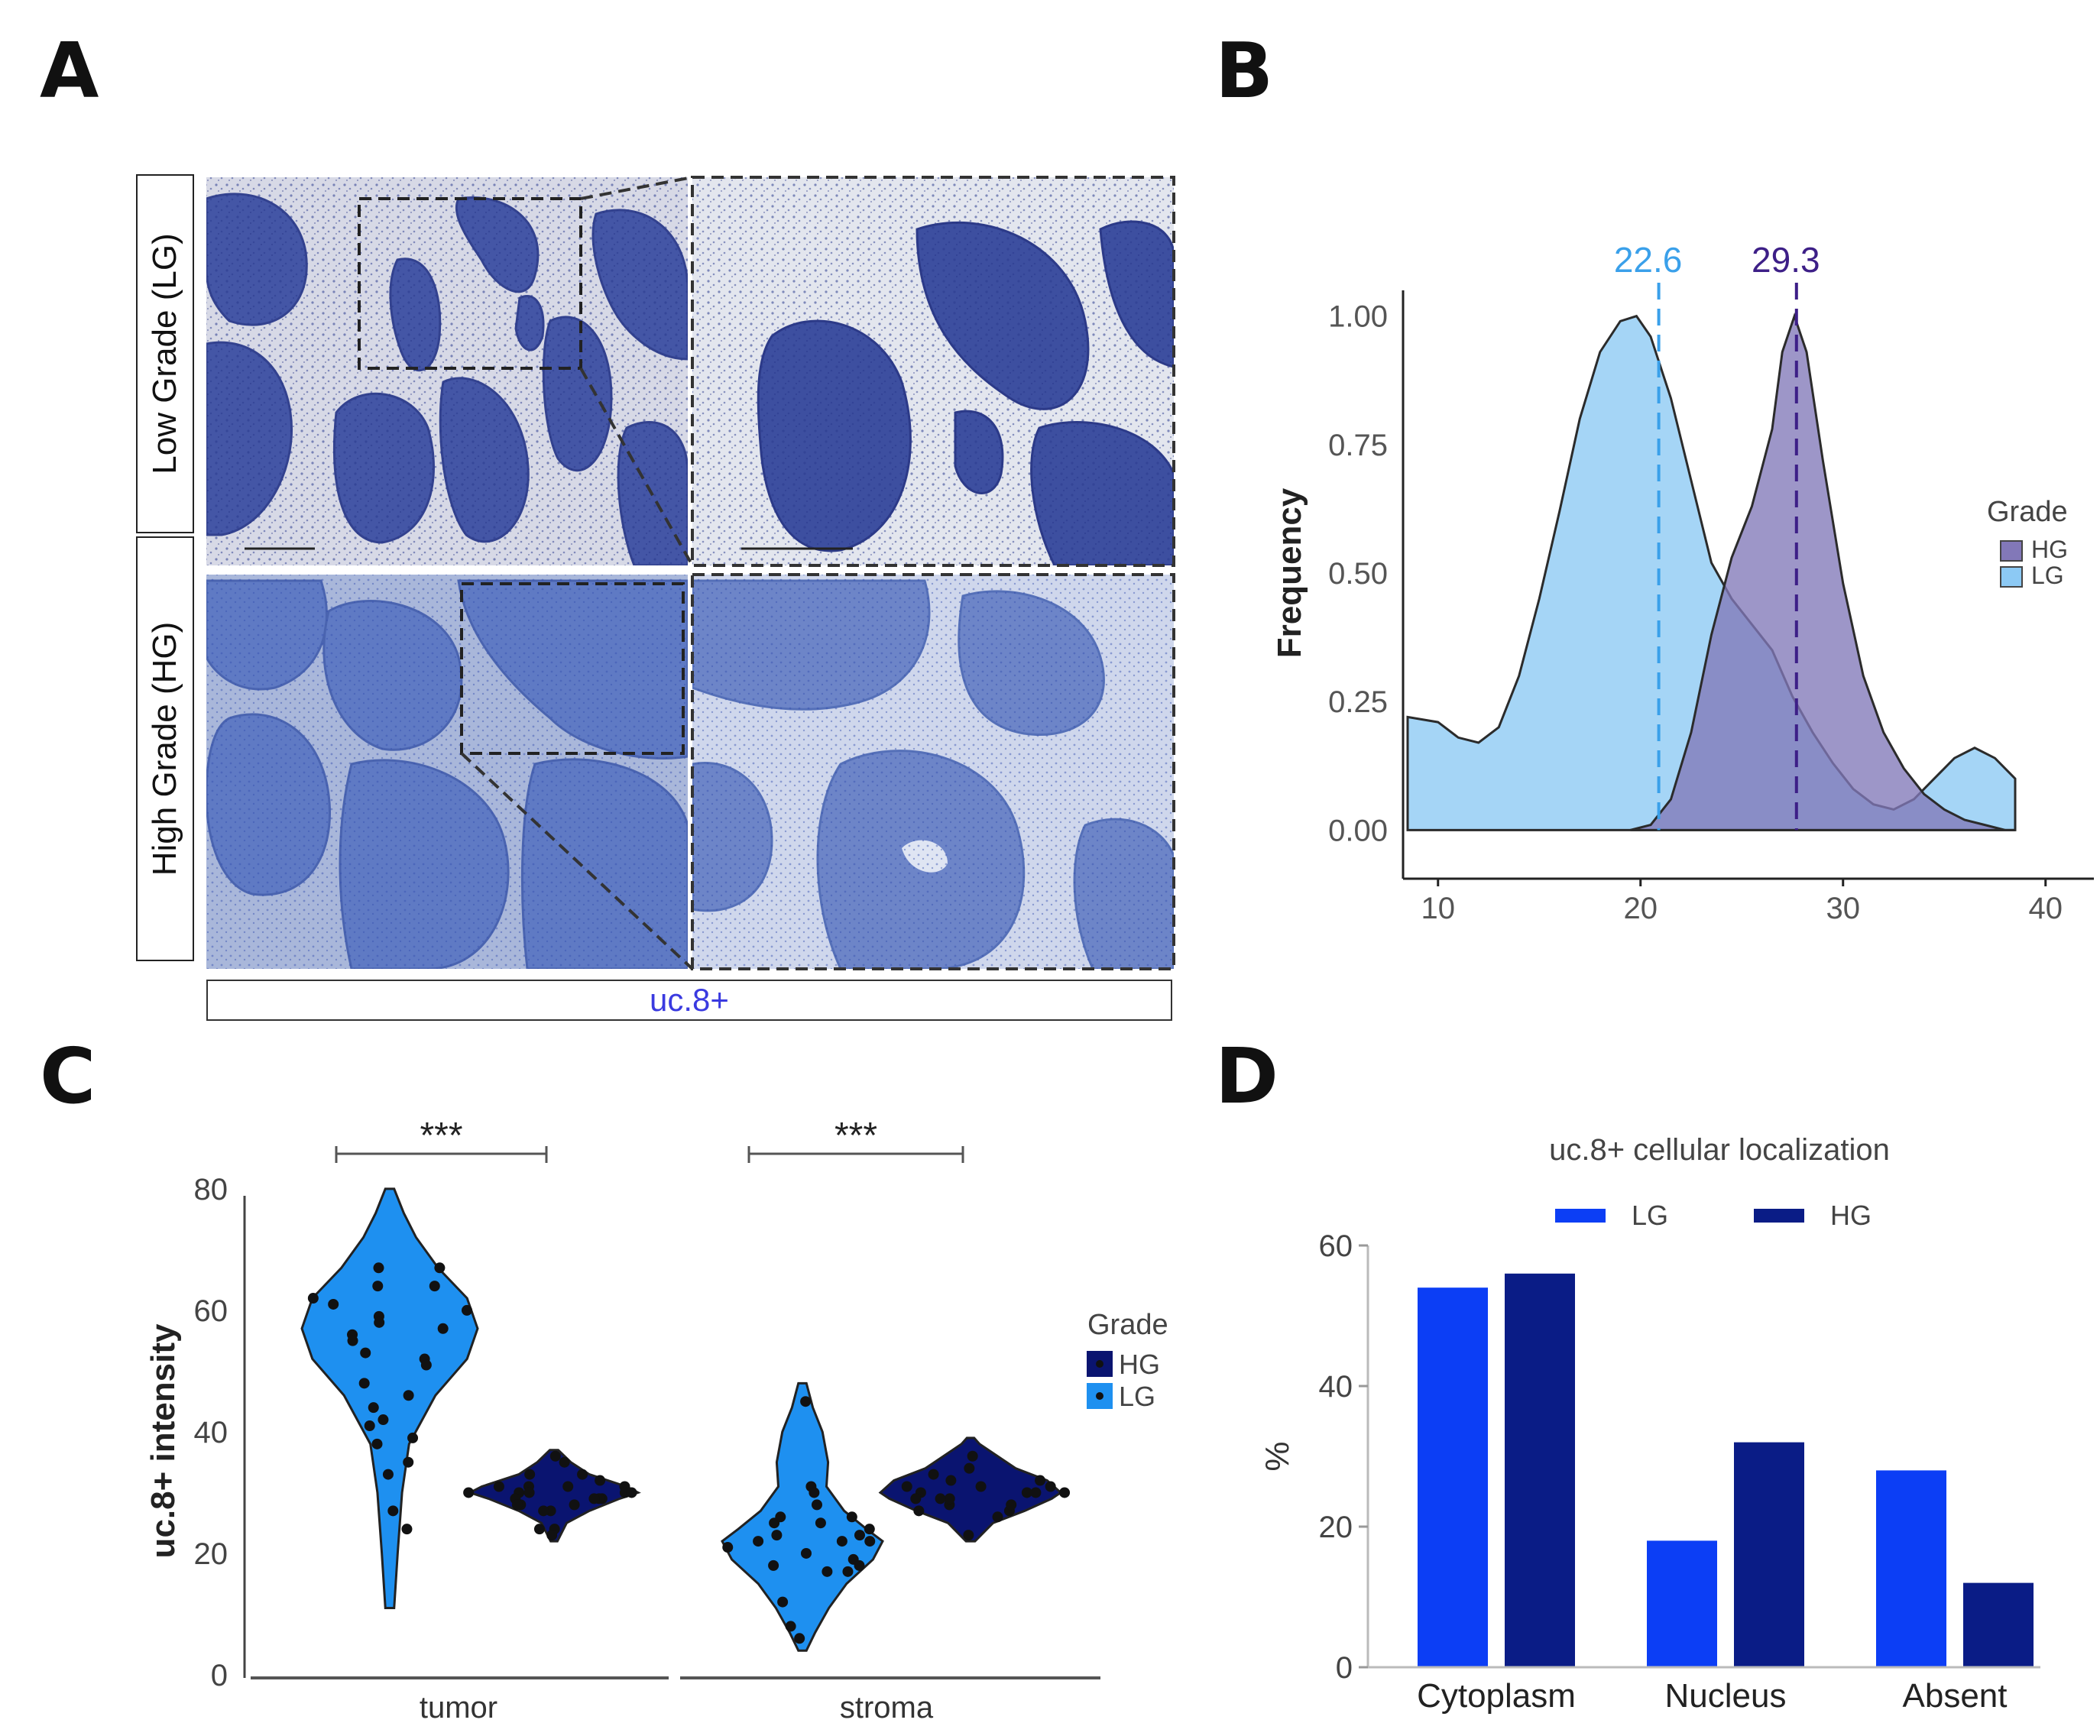 The height and width of the screenshot is (1736, 2100). I want to click on violin-tumor-lg, so click(389, 1399).